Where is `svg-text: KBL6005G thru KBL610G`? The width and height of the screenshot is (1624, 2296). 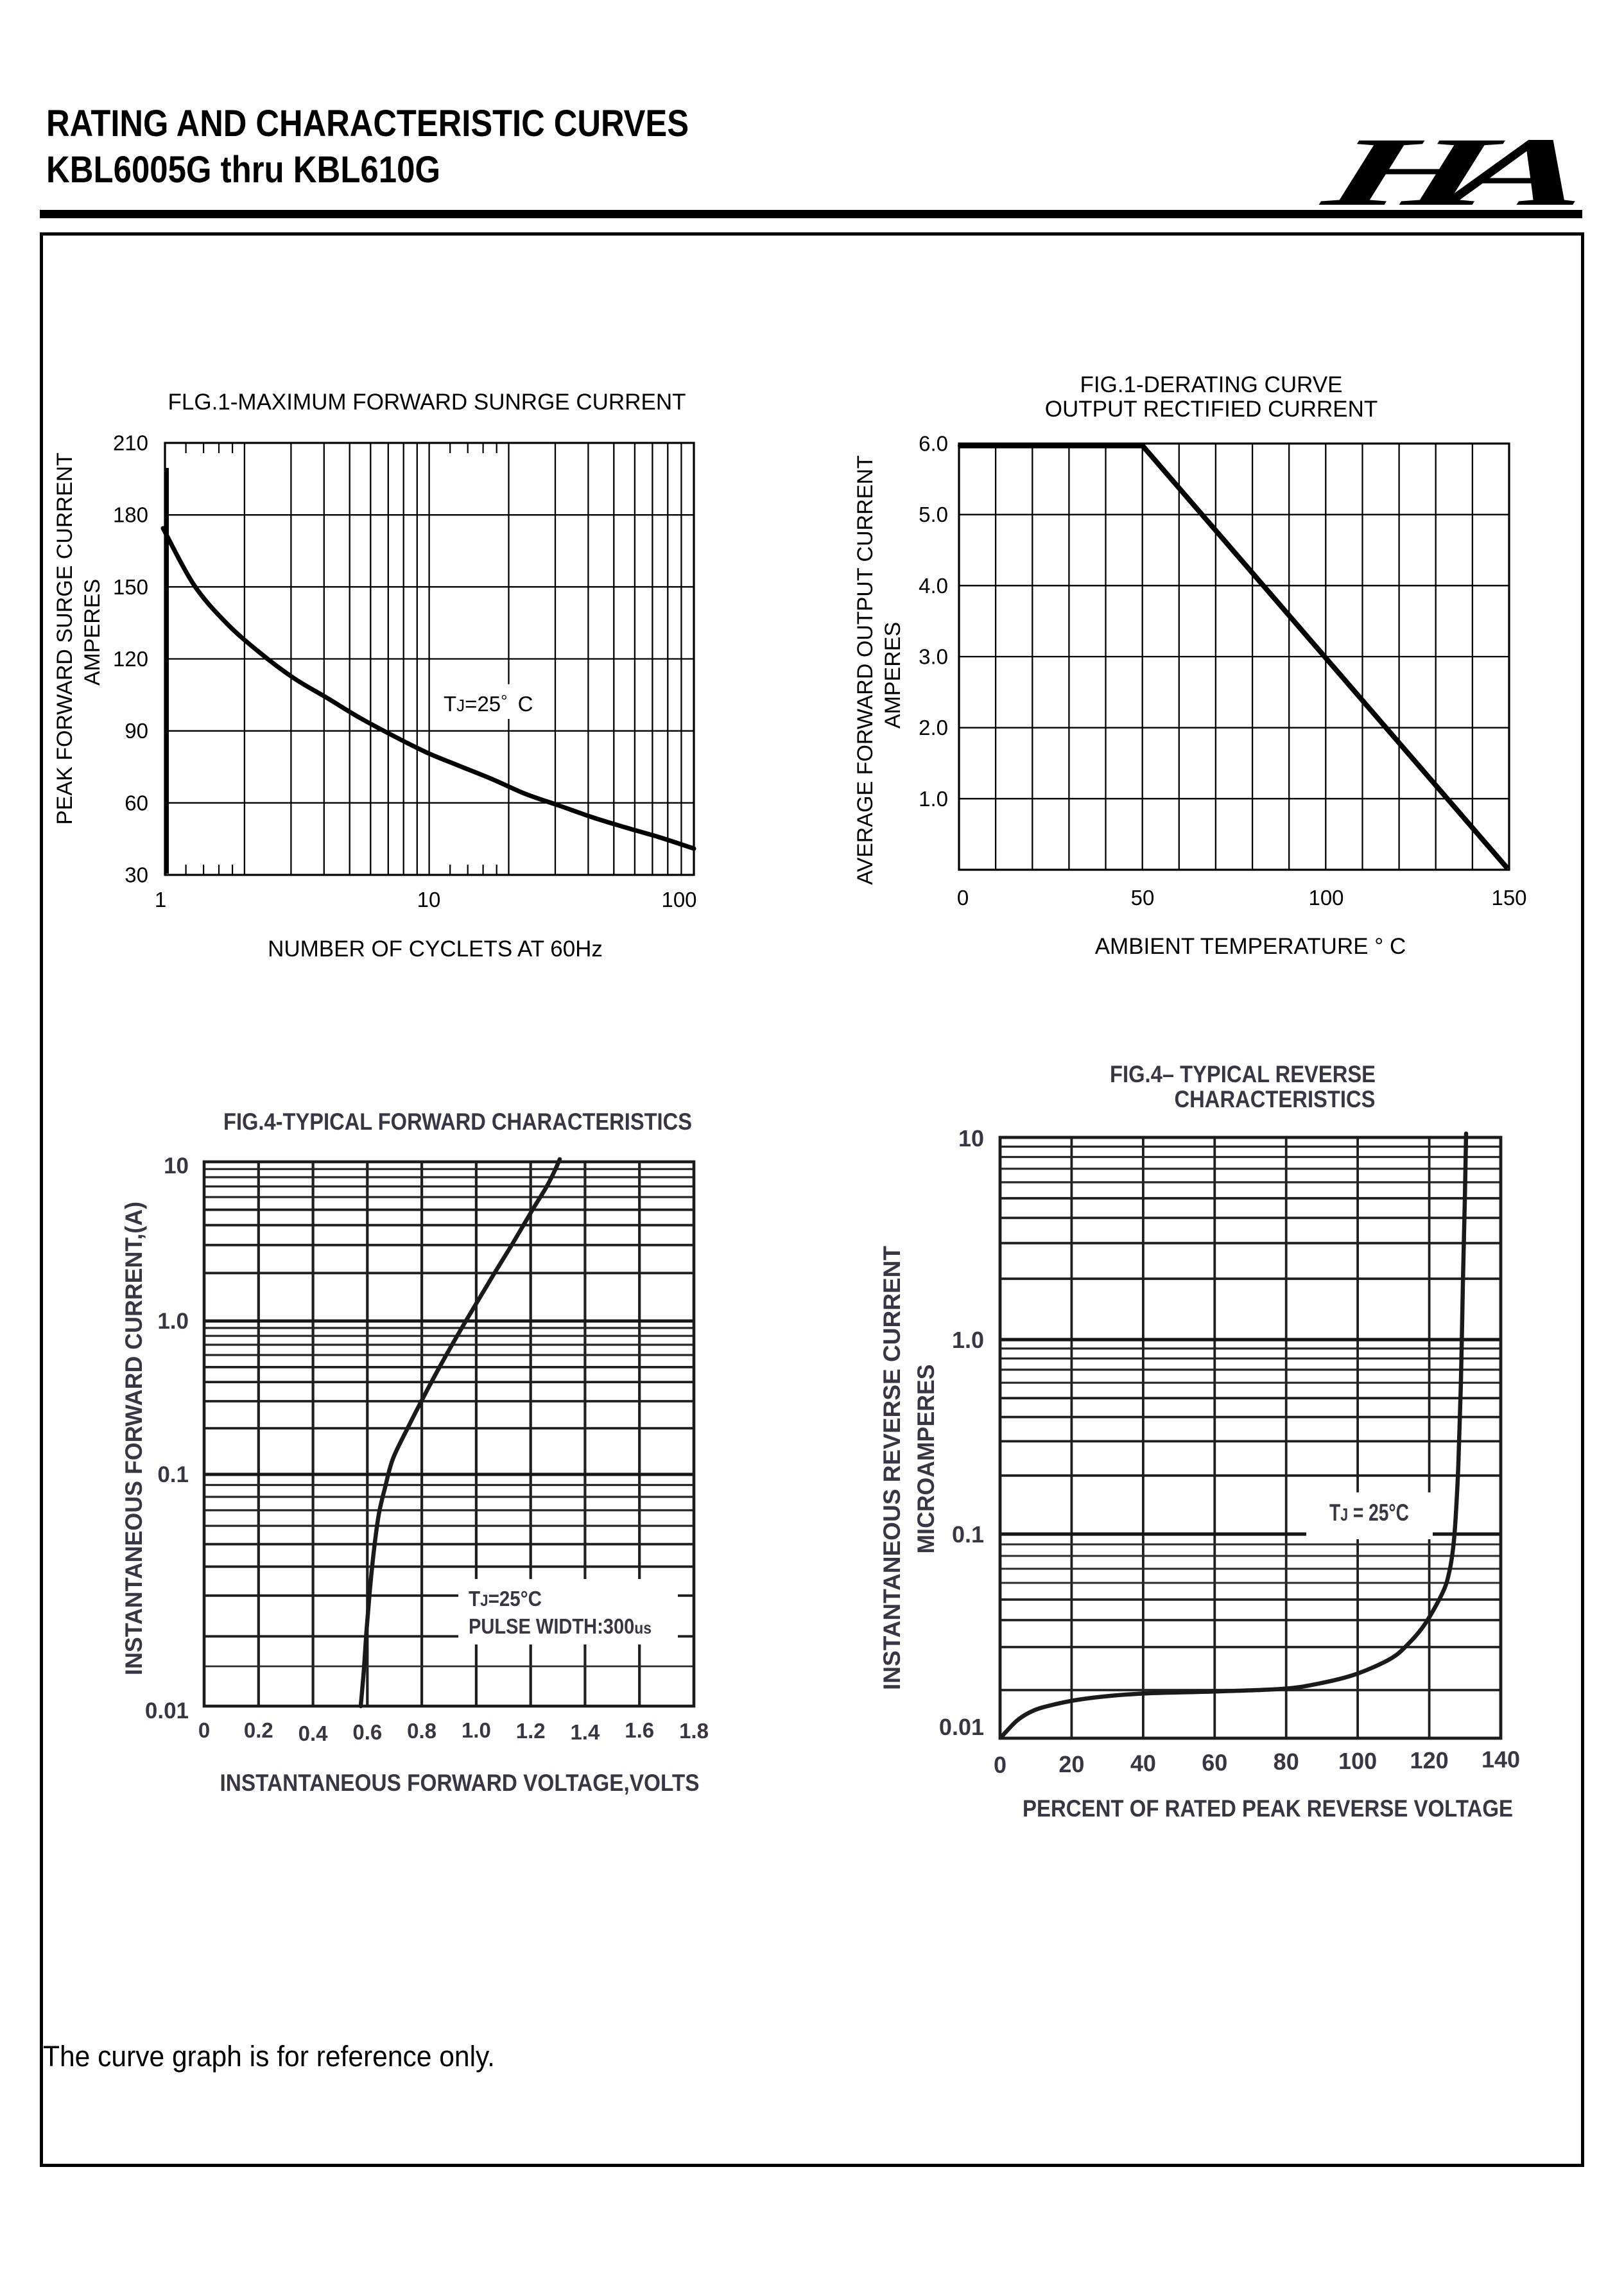
svg-text: KBL6005G thru KBL610G is located at coordinates (243, 170).